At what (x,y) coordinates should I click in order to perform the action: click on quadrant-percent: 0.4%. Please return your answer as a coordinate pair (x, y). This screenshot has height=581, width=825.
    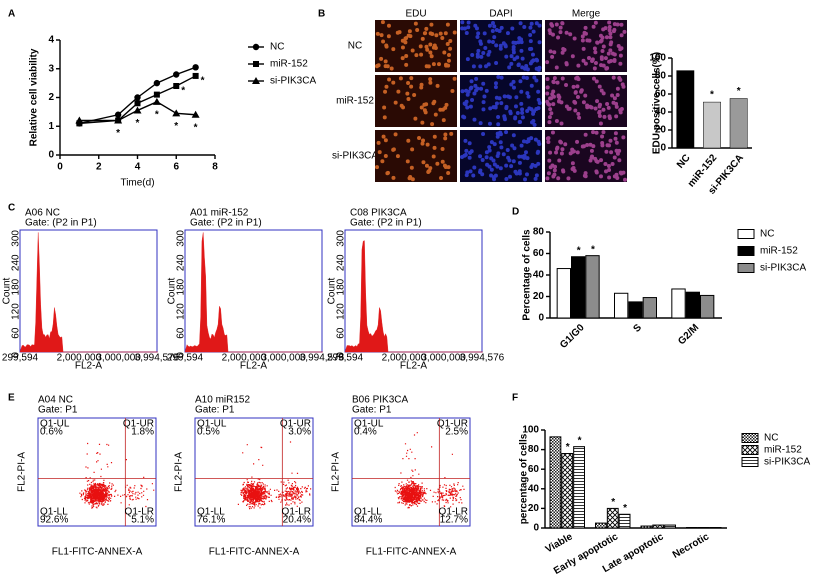
    Looking at the image, I should click on (365, 432).